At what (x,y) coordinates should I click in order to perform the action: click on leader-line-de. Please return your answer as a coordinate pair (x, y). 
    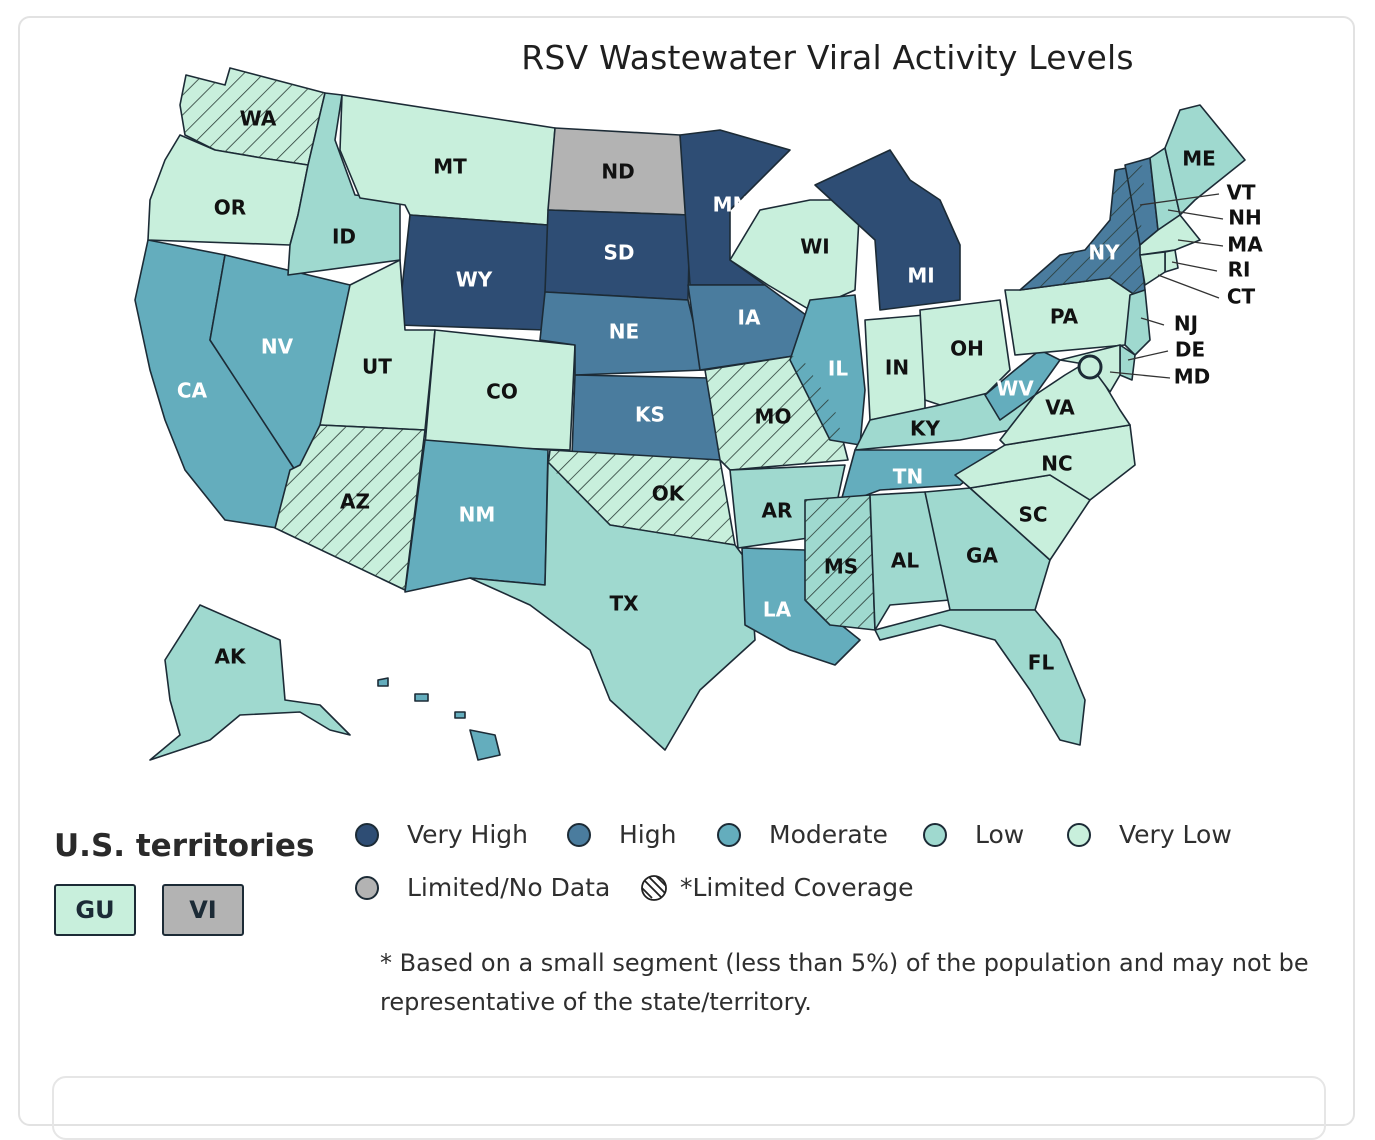
    Looking at the image, I should click on (1148, 355).